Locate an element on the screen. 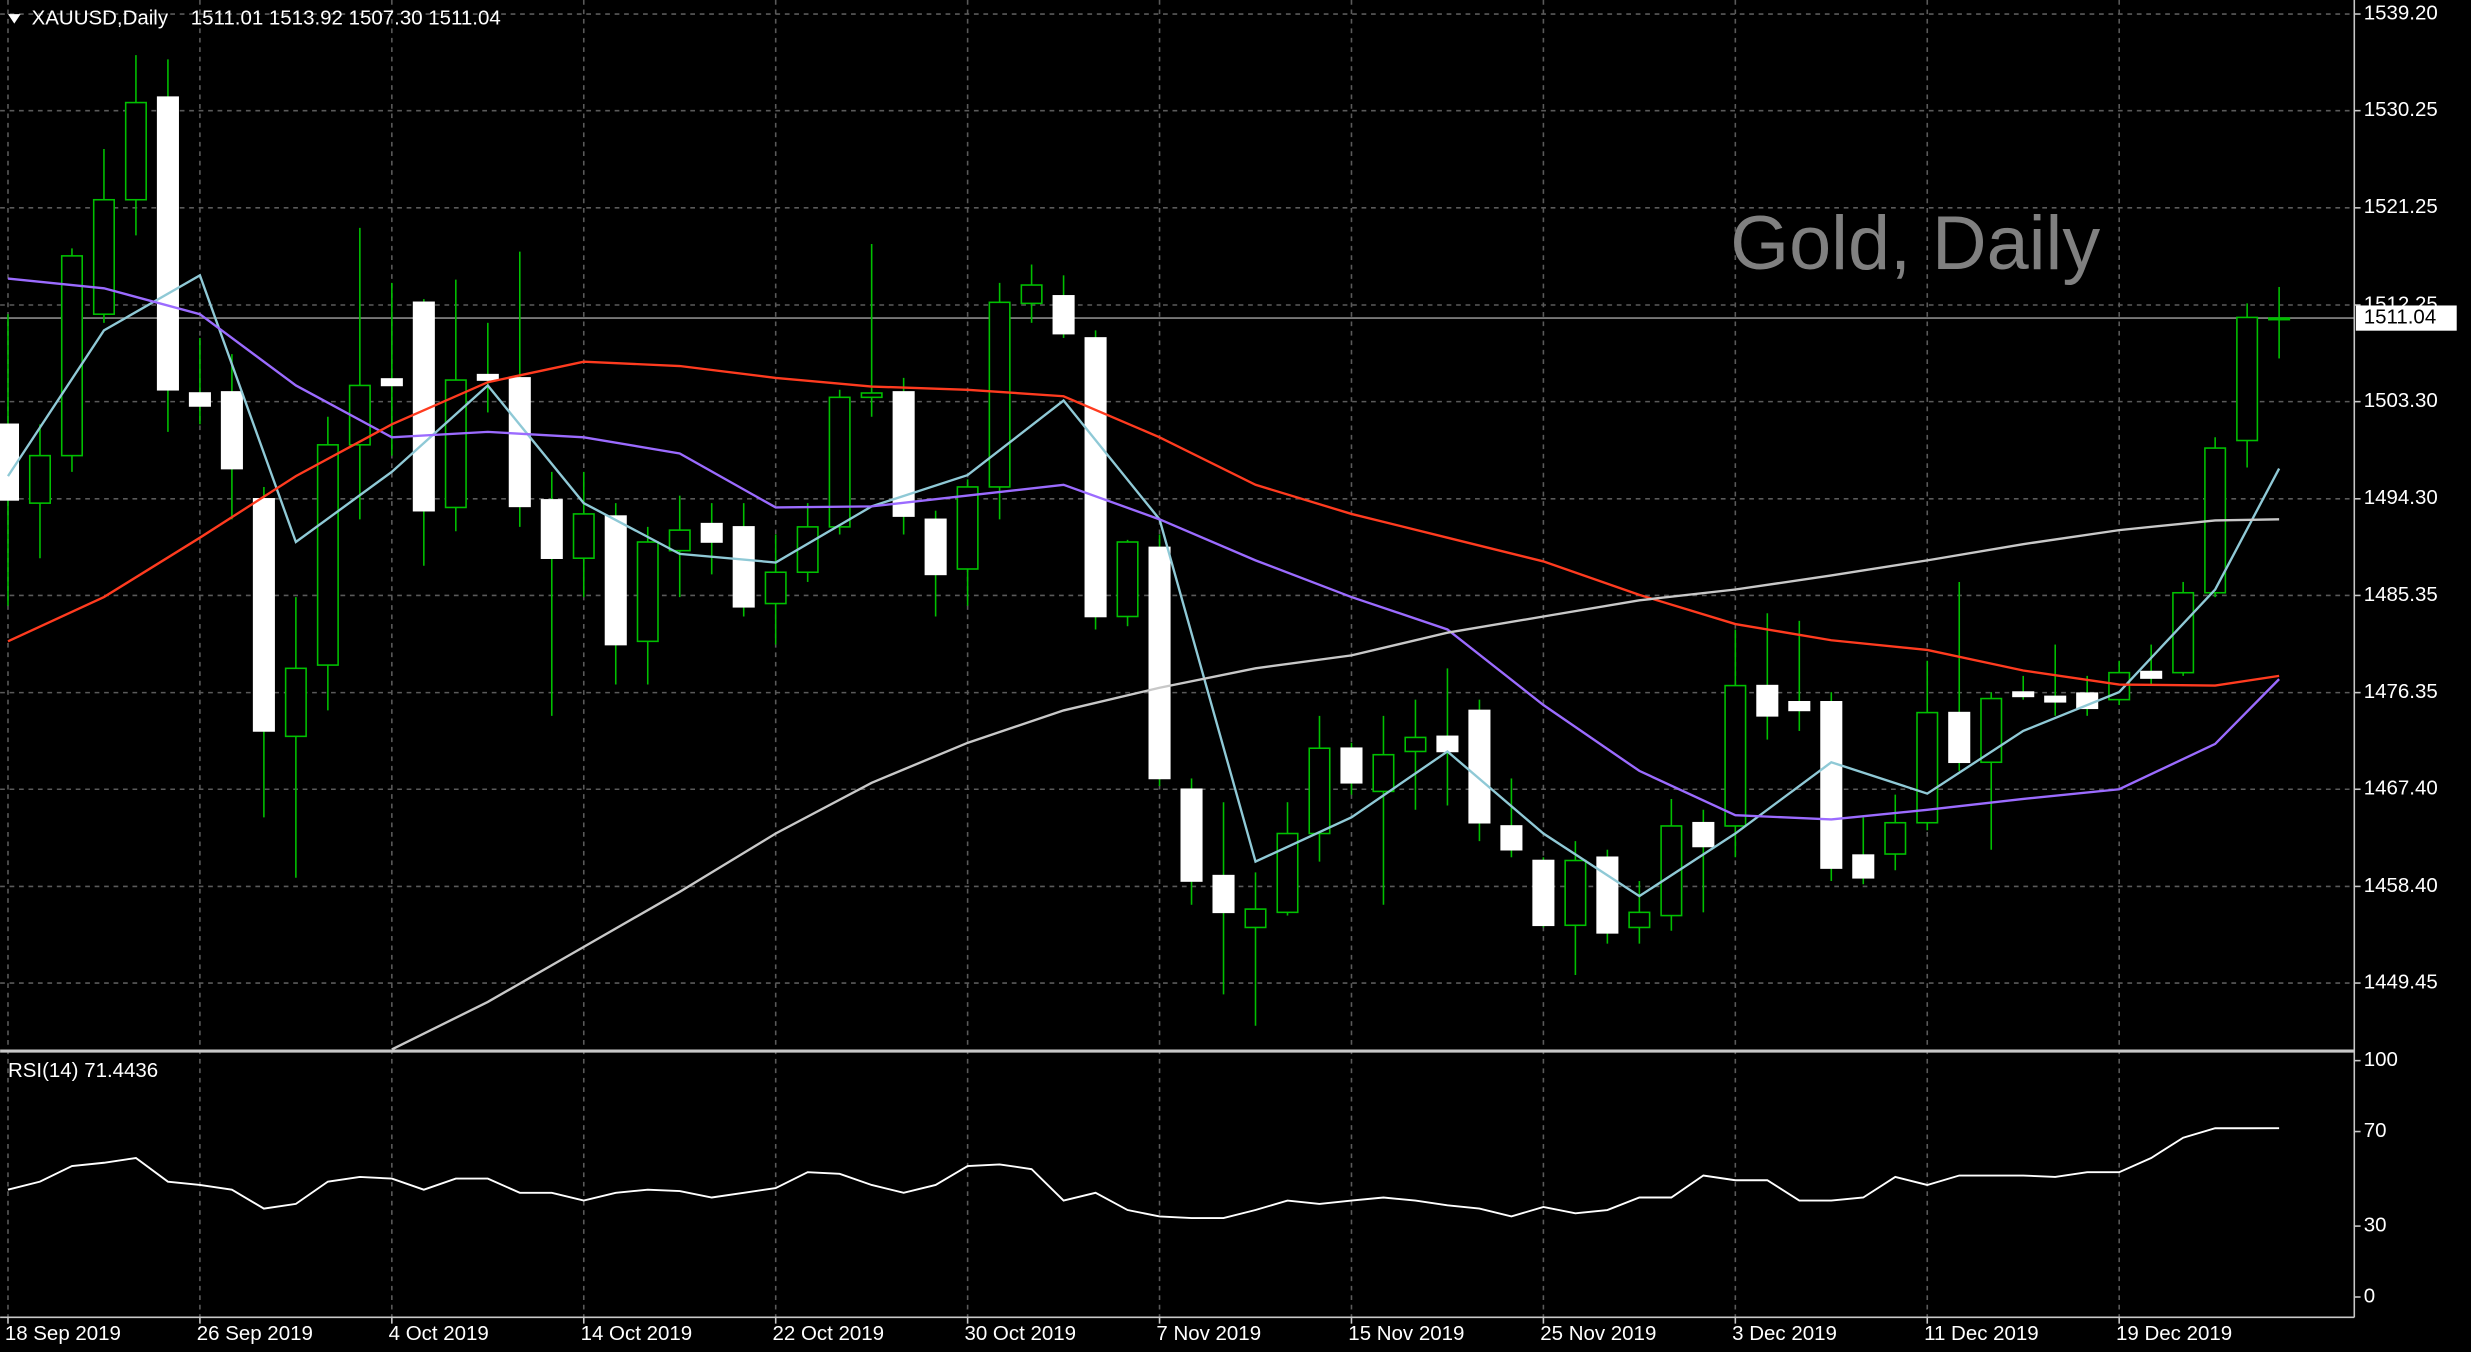  menu-triangle is located at coordinates (14, 19).